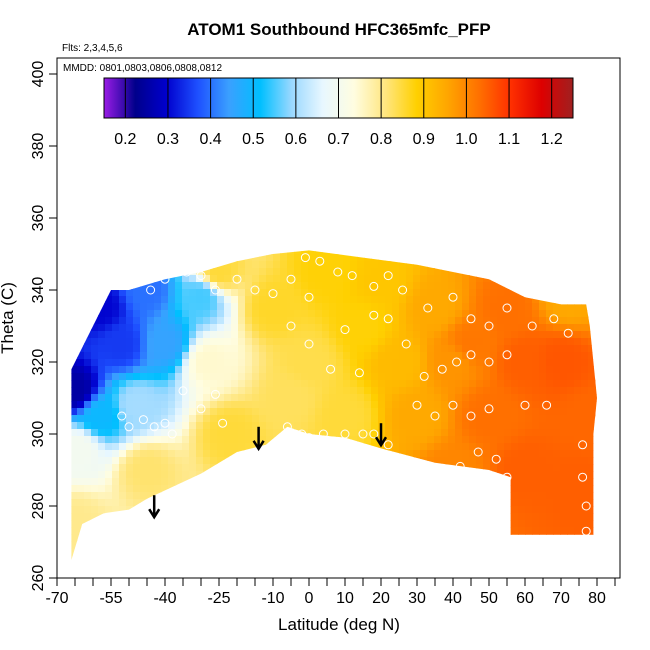 This screenshot has height=650, width=650. I want to click on sample-point, so click(165, 279).